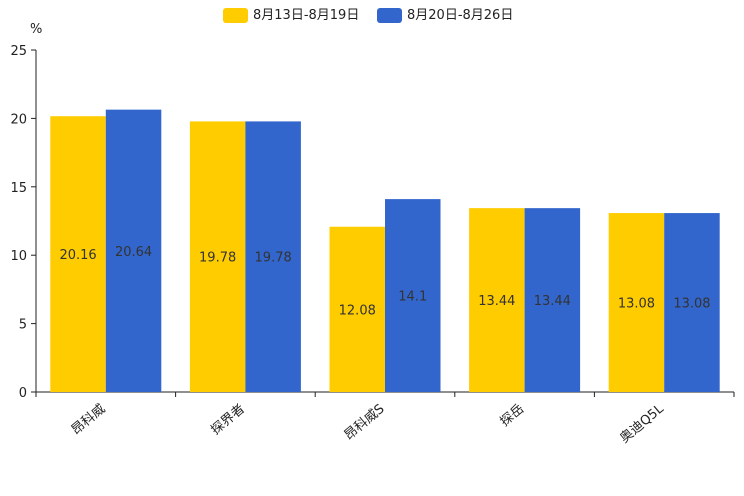  Describe the element at coordinates (18, 119) in the screenshot. I see `y-tick-label: 20` at that location.